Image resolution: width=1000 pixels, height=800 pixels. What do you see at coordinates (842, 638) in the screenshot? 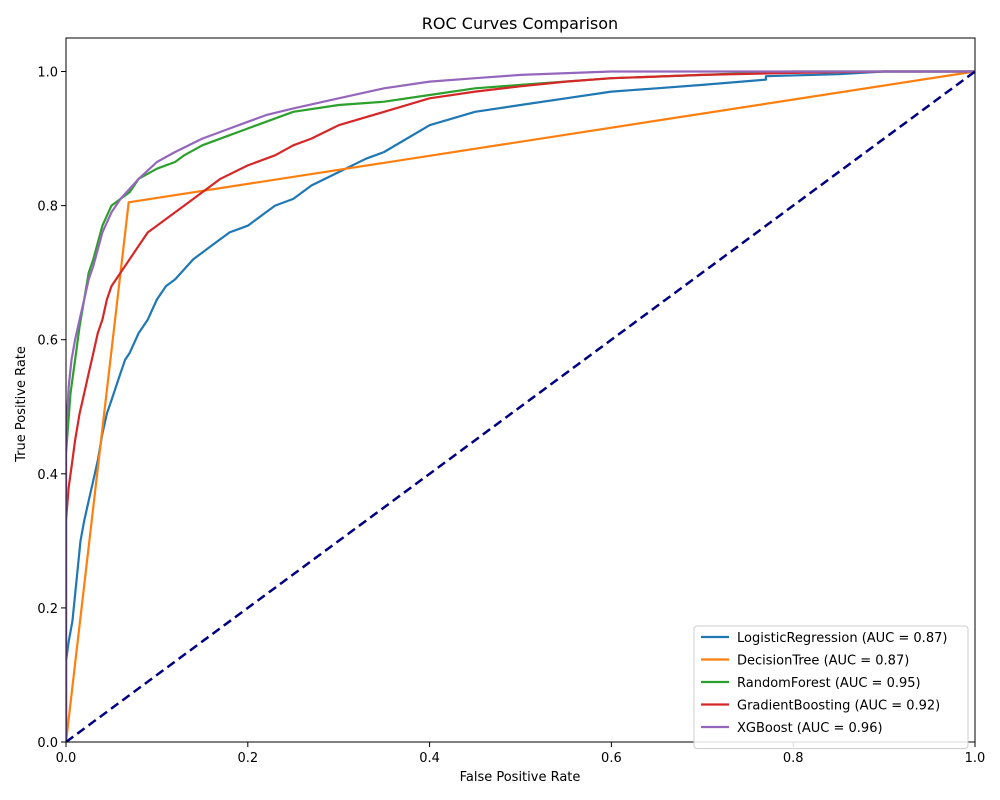
I see `legend-label: LogisticRegression (AUC = 0.87)` at bounding box center [842, 638].